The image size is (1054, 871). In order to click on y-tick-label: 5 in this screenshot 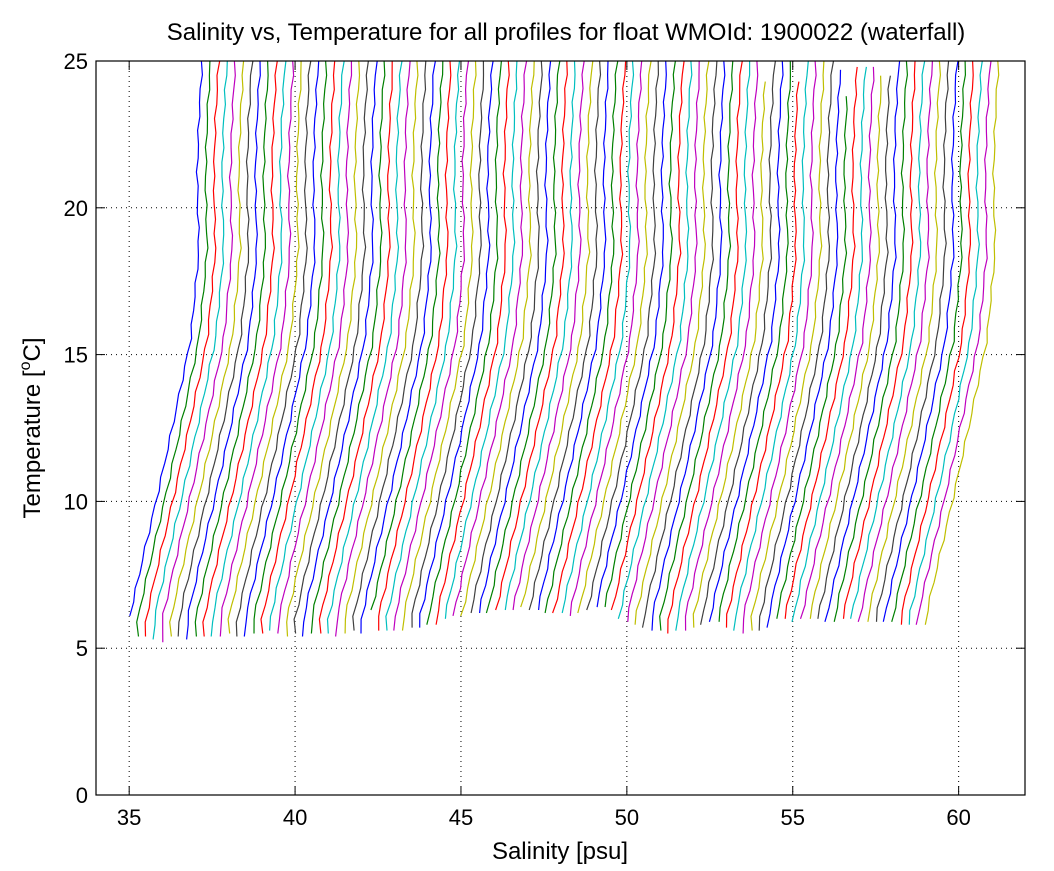, I will do `click(82, 648)`.